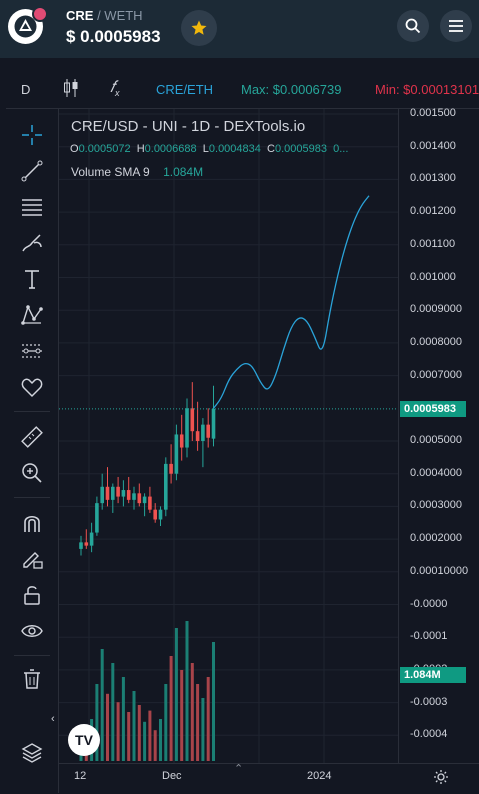 This screenshot has height=794, width=479. Describe the element at coordinates (55, 725) in the screenshot. I see `collapse-toolbar-button: ‹` at that location.